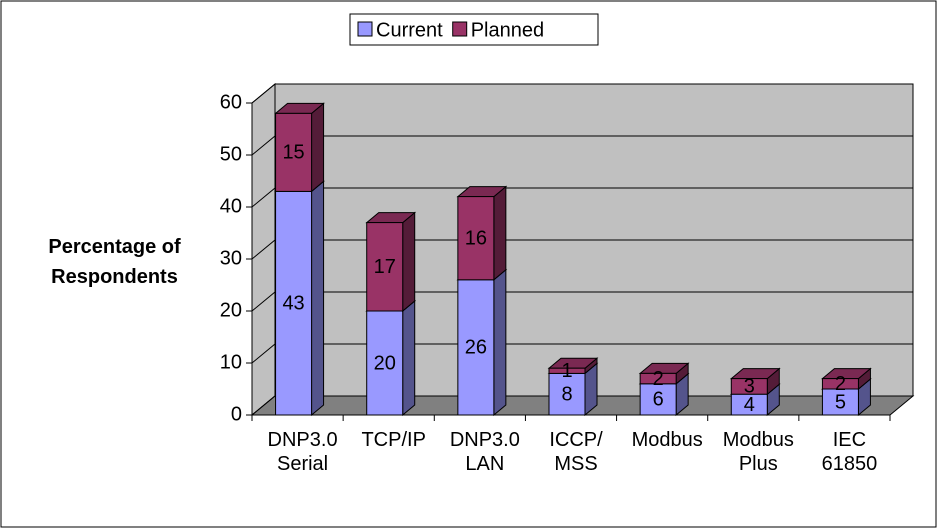 The width and height of the screenshot is (938, 529). What do you see at coordinates (758, 452) in the screenshot?
I see `x-tick-label: Modbus Plus` at bounding box center [758, 452].